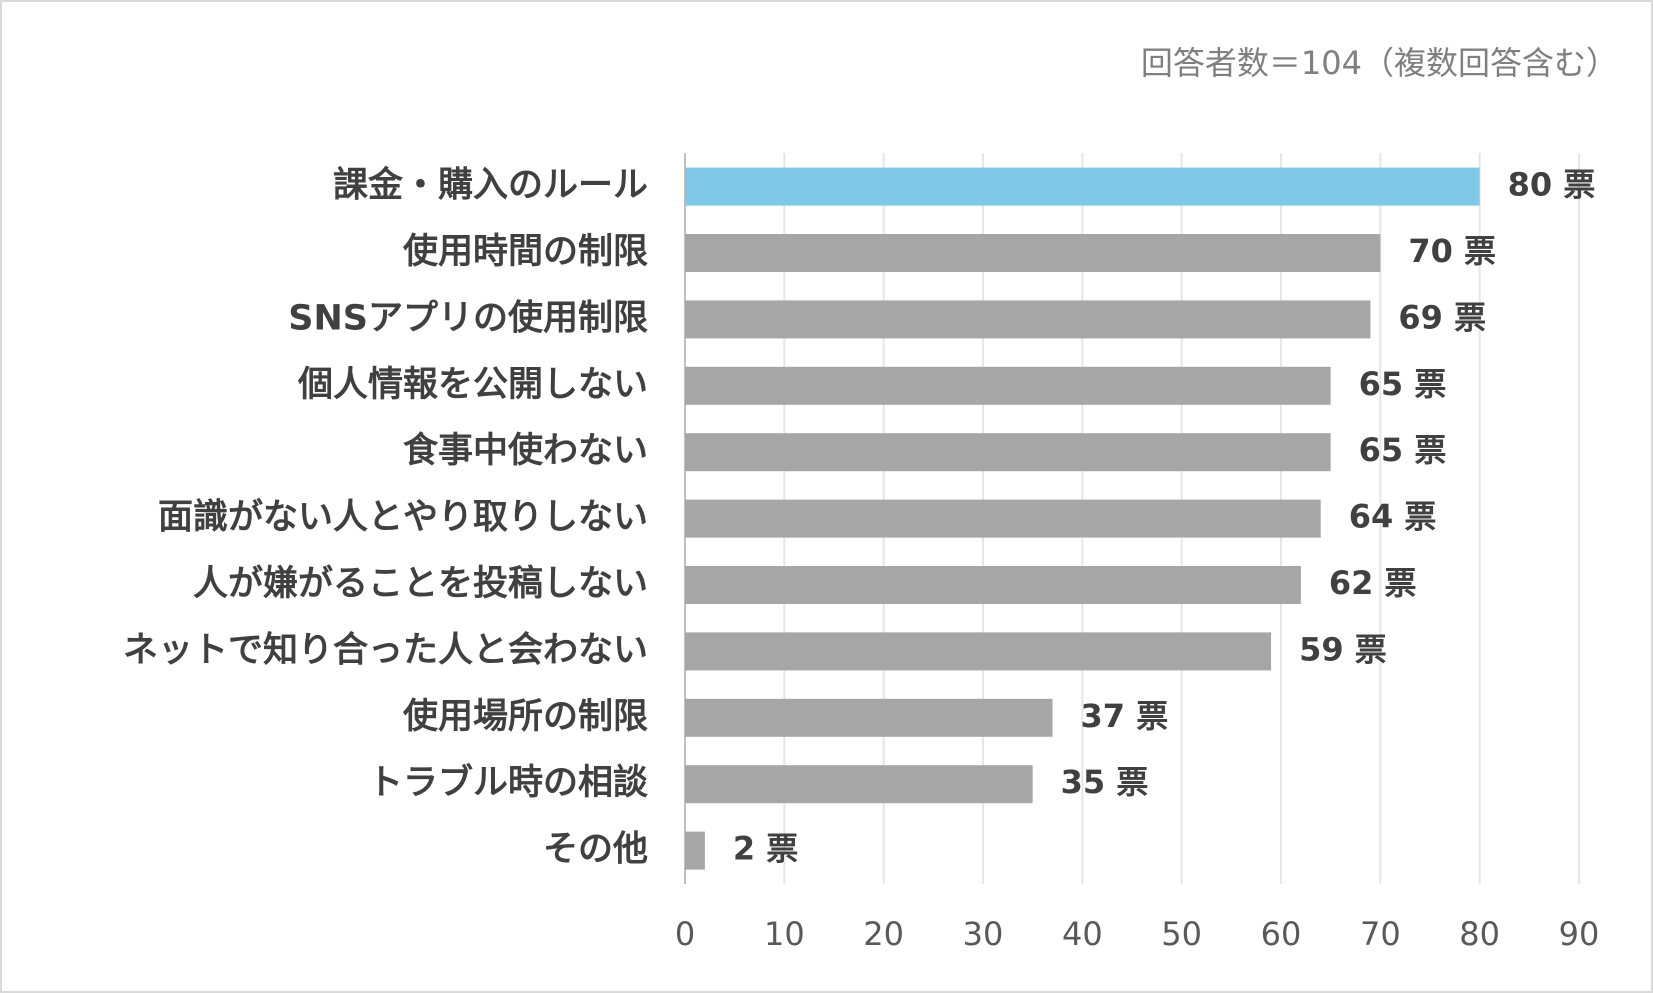  What do you see at coordinates (1082, 934) in the screenshot?
I see `x-tick-label: 40` at bounding box center [1082, 934].